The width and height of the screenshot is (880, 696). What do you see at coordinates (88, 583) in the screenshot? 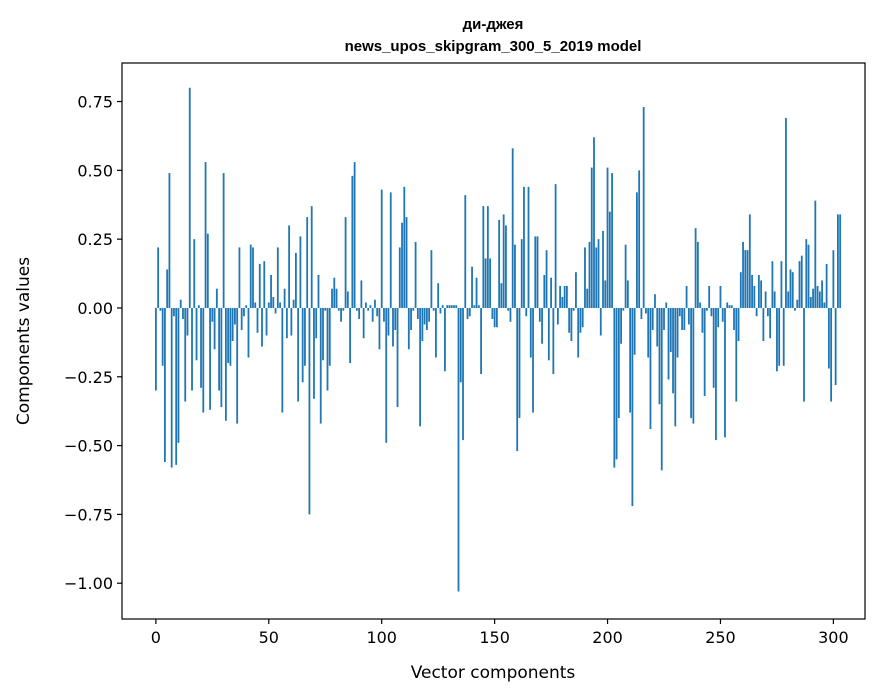
I see `y-tick-label: −1.00` at bounding box center [88, 583].